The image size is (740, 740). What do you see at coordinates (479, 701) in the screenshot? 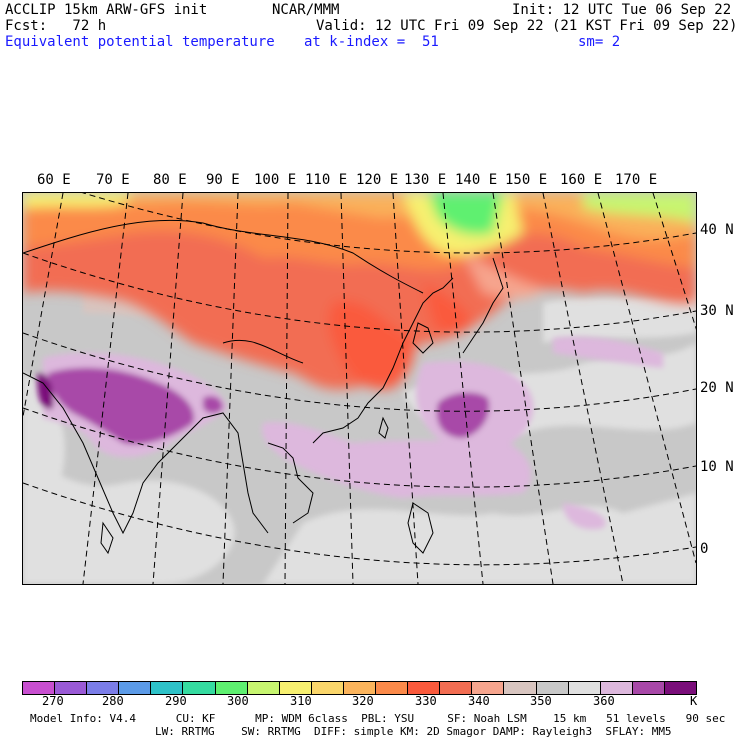
I see `colorbar-label: 340` at bounding box center [479, 701].